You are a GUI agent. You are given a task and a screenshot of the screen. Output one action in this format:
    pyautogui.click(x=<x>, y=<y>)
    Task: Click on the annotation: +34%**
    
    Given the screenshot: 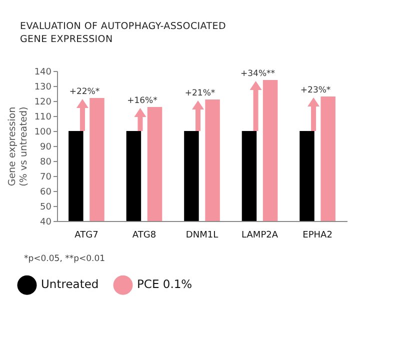 What is the action you would take?
    pyautogui.click(x=258, y=74)
    